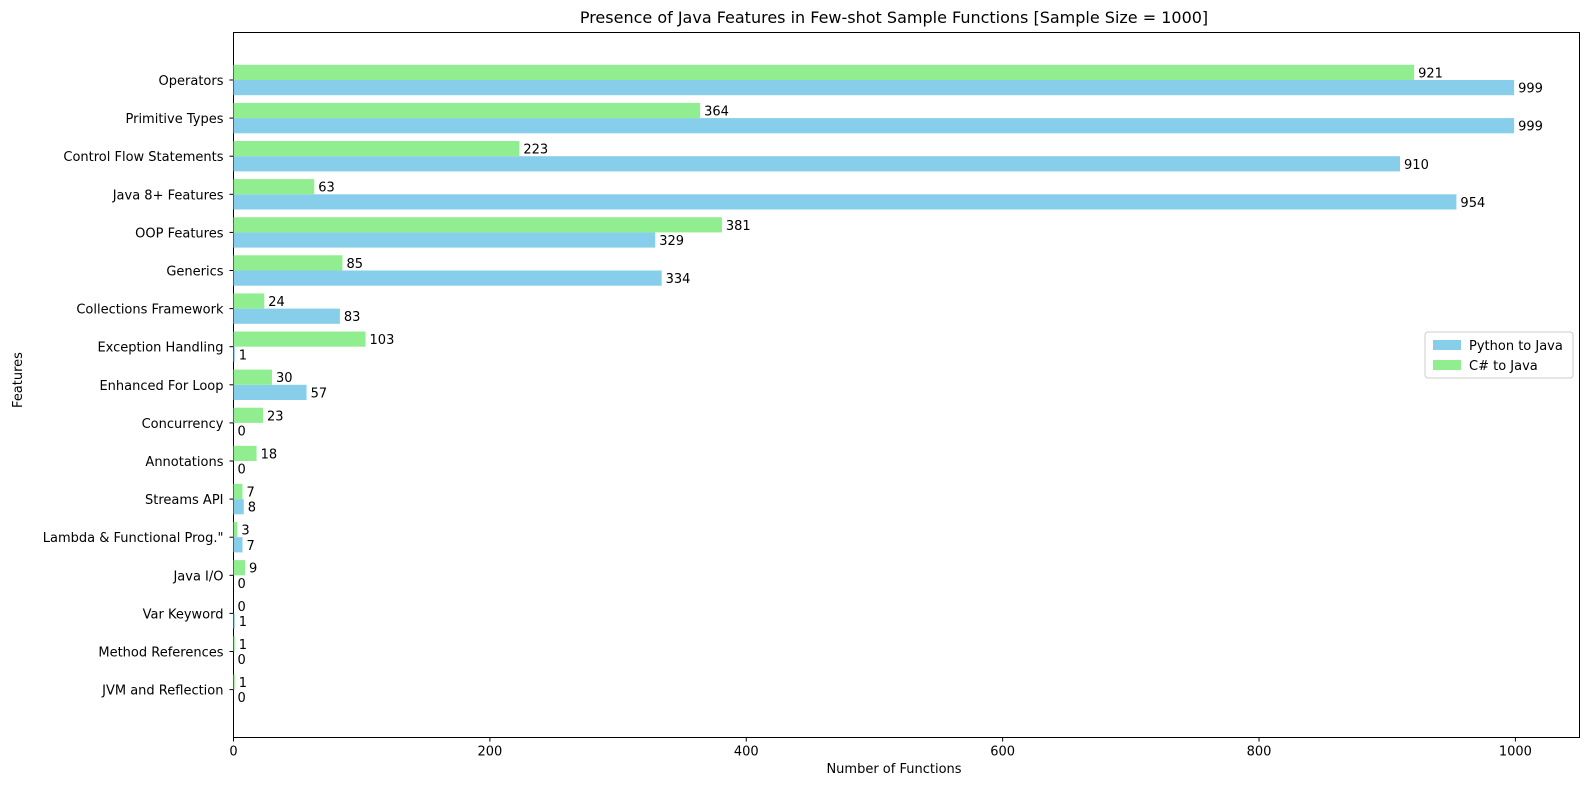 The width and height of the screenshot is (1589, 790). What do you see at coordinates (535, 150) in the screenshot?
I see `data-label: 223` at bounding box center [535, 150].